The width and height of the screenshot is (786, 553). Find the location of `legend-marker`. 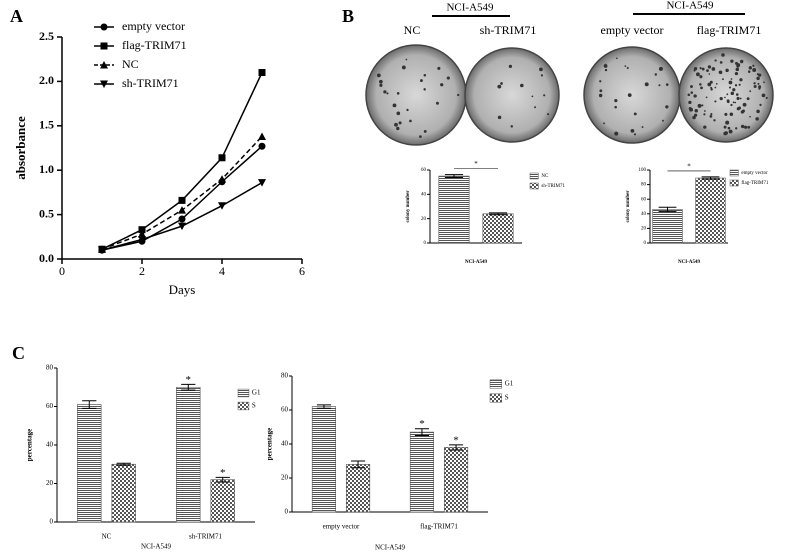

legend-marker is located at coordinates (104, 84).